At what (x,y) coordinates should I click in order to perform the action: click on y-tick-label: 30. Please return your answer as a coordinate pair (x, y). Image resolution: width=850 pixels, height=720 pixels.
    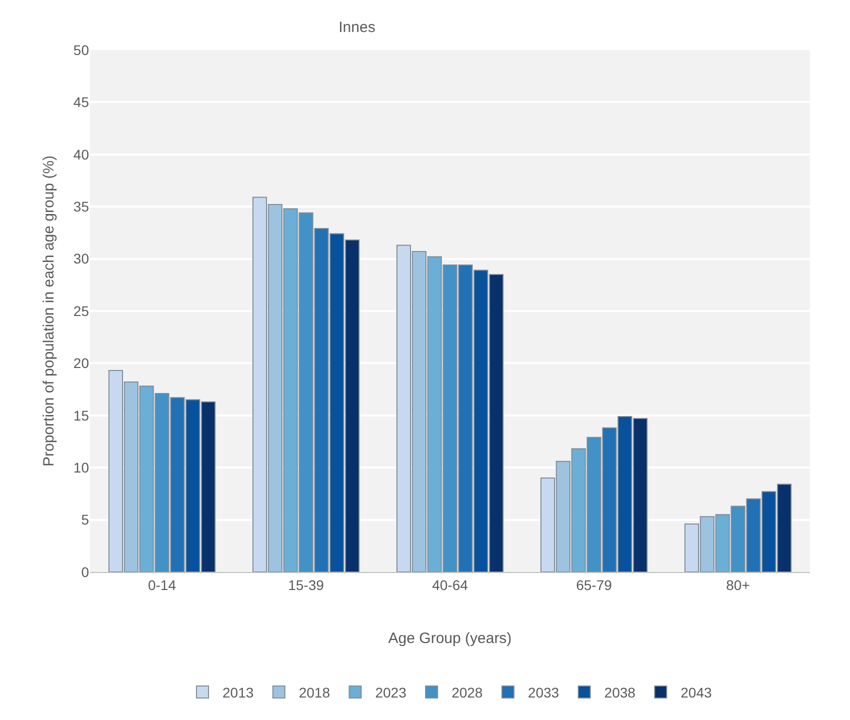
    Looking at the image, I should click on (81, 258).